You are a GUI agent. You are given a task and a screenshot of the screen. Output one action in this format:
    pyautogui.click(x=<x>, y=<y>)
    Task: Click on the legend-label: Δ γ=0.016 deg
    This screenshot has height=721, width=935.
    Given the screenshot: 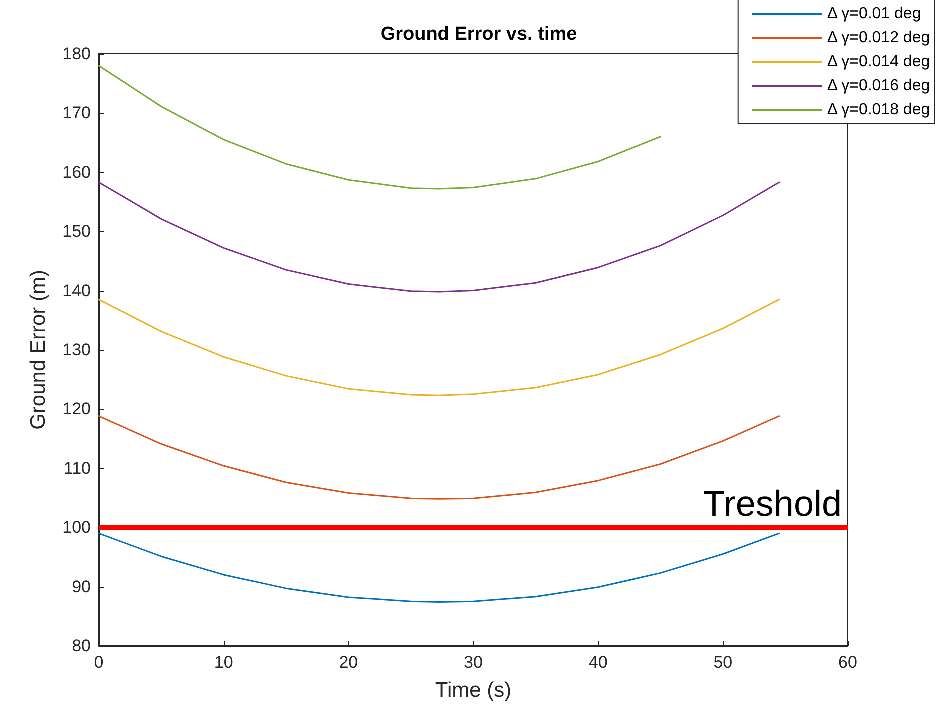 What is the action you would take?
    pyautogui.click(x=878, y=86)
    